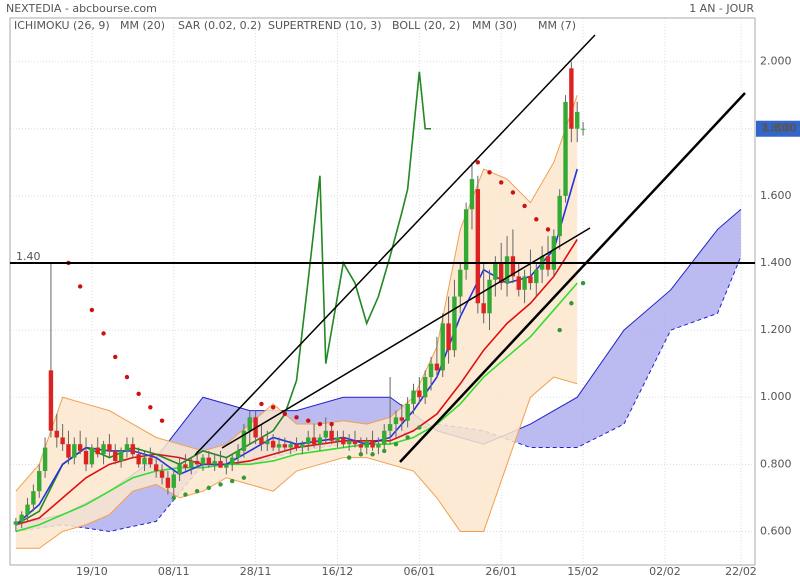 The width and height of the screenshot is (800, 580). Describe the element at coordinates (174, 571) in the screenshot. I see `x-tick-label: 08/11` at that location.